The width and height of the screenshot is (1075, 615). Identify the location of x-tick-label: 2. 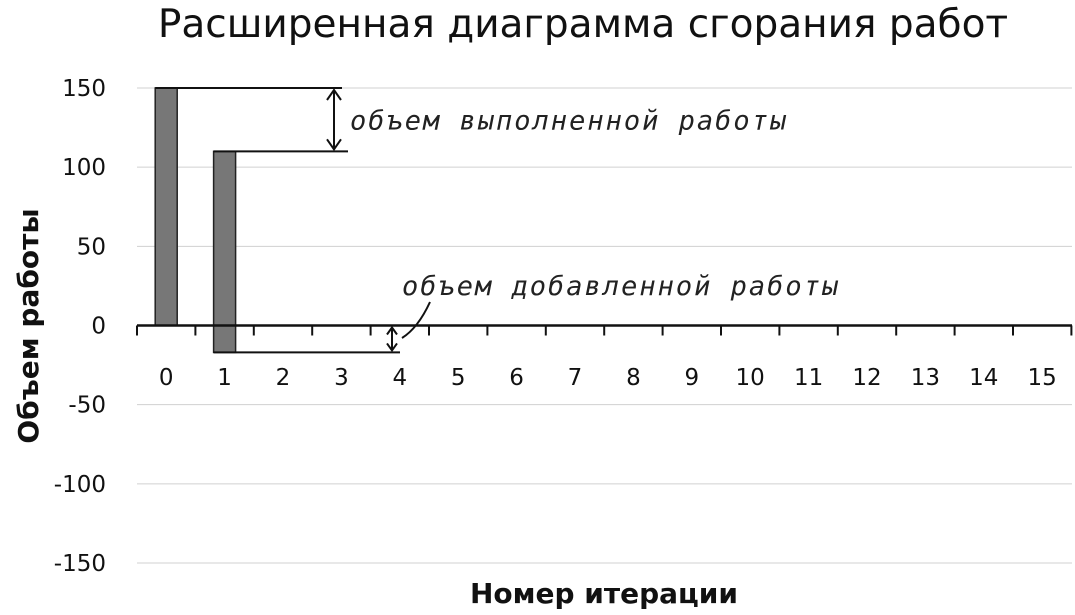
(283, 378).